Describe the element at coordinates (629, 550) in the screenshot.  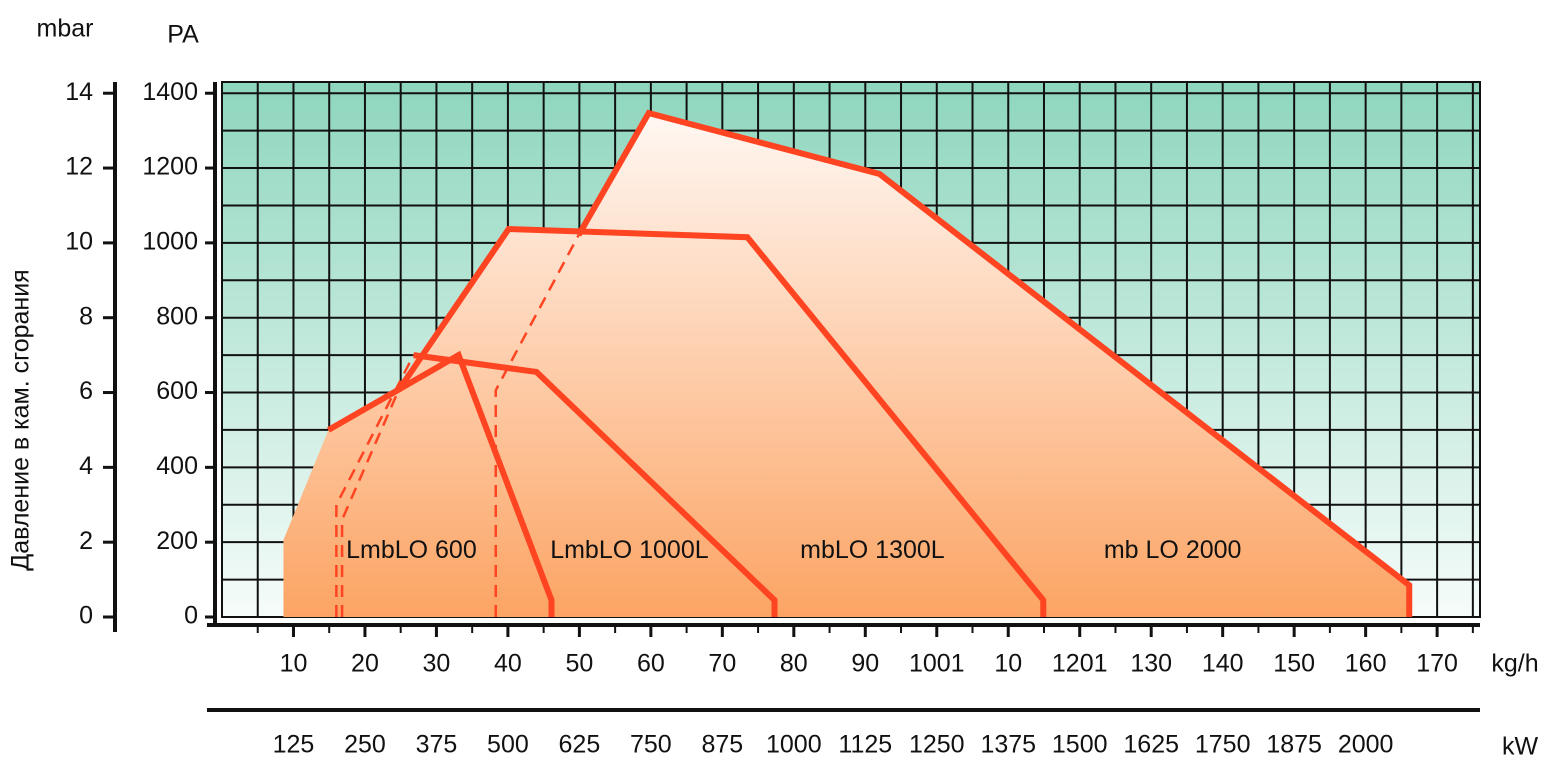
I see `series-label: LmbLO 1000L` at that location.